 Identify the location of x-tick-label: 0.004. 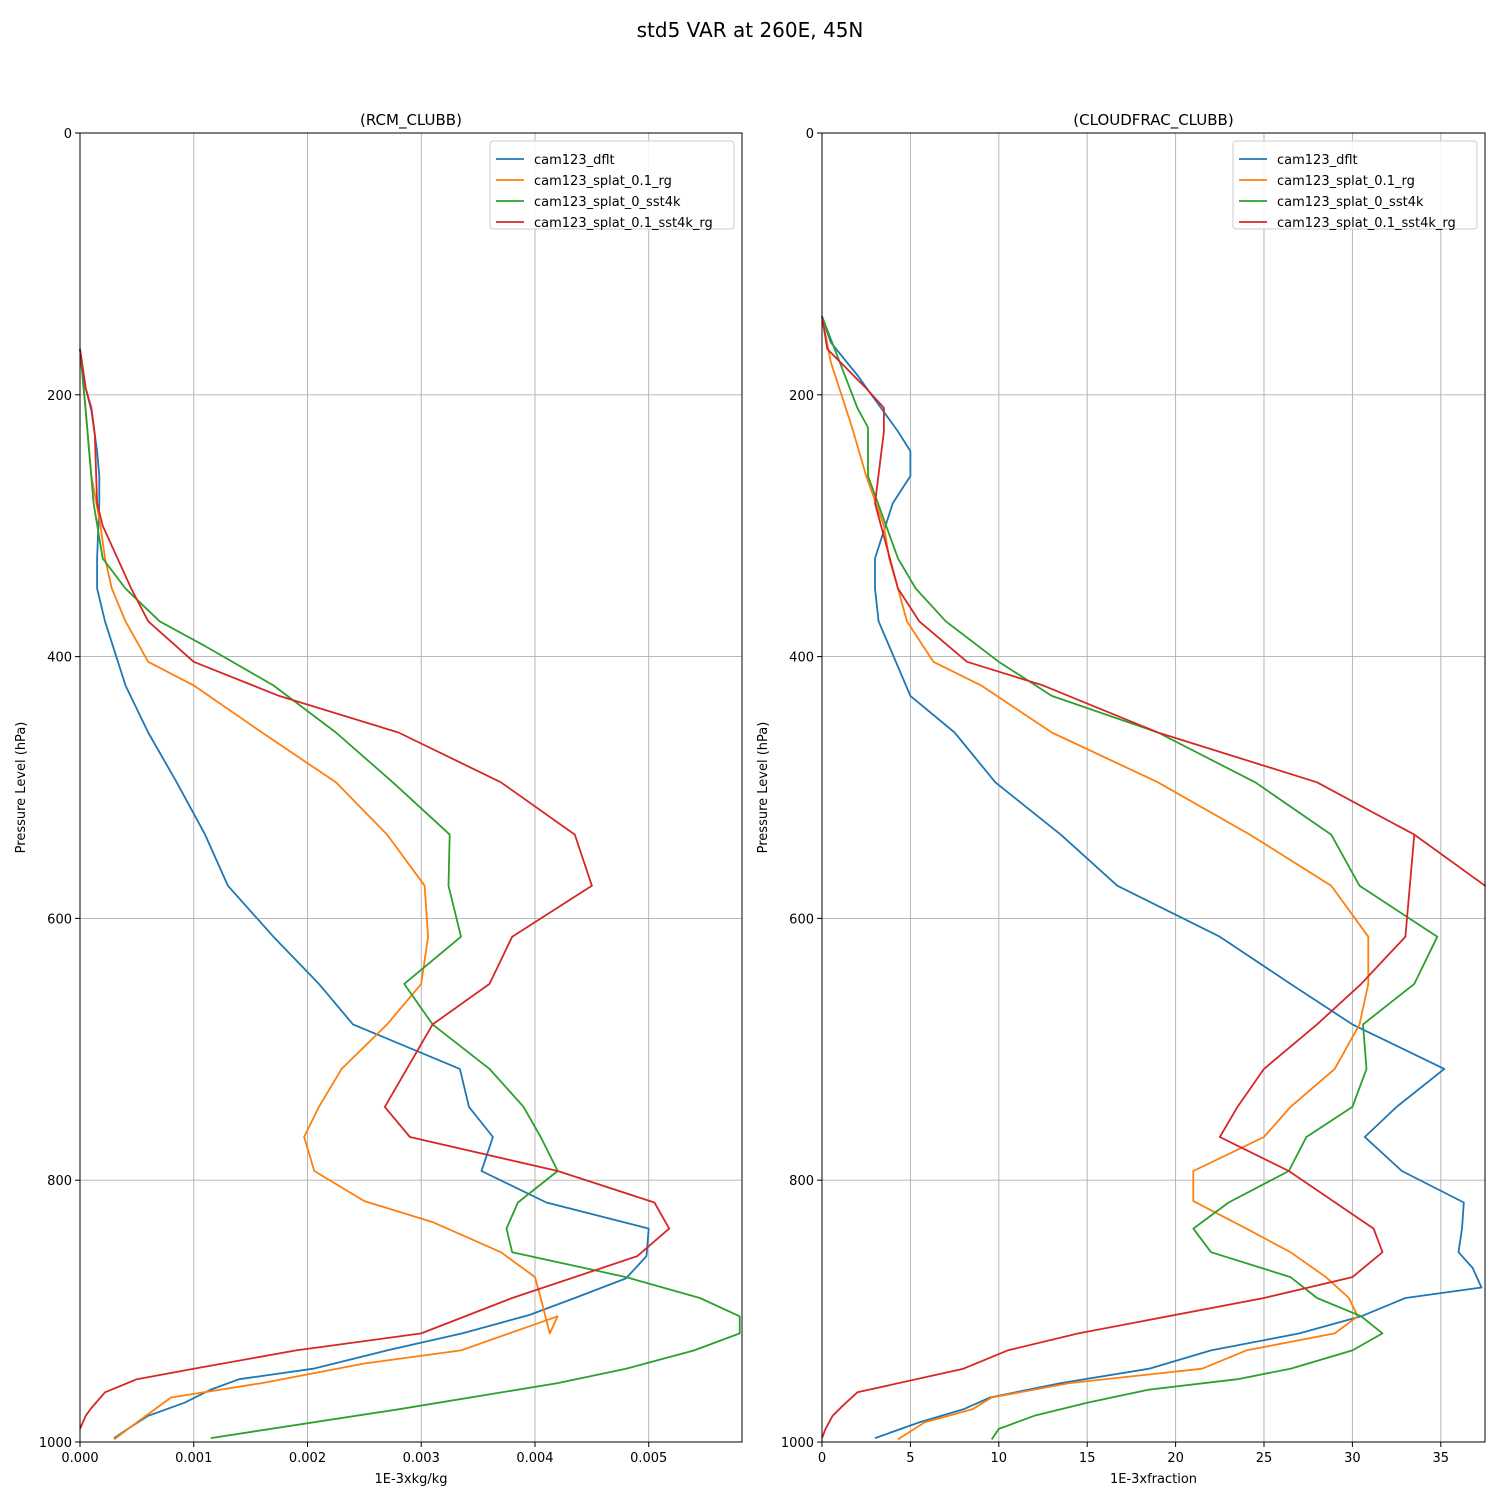
(534, 1458).